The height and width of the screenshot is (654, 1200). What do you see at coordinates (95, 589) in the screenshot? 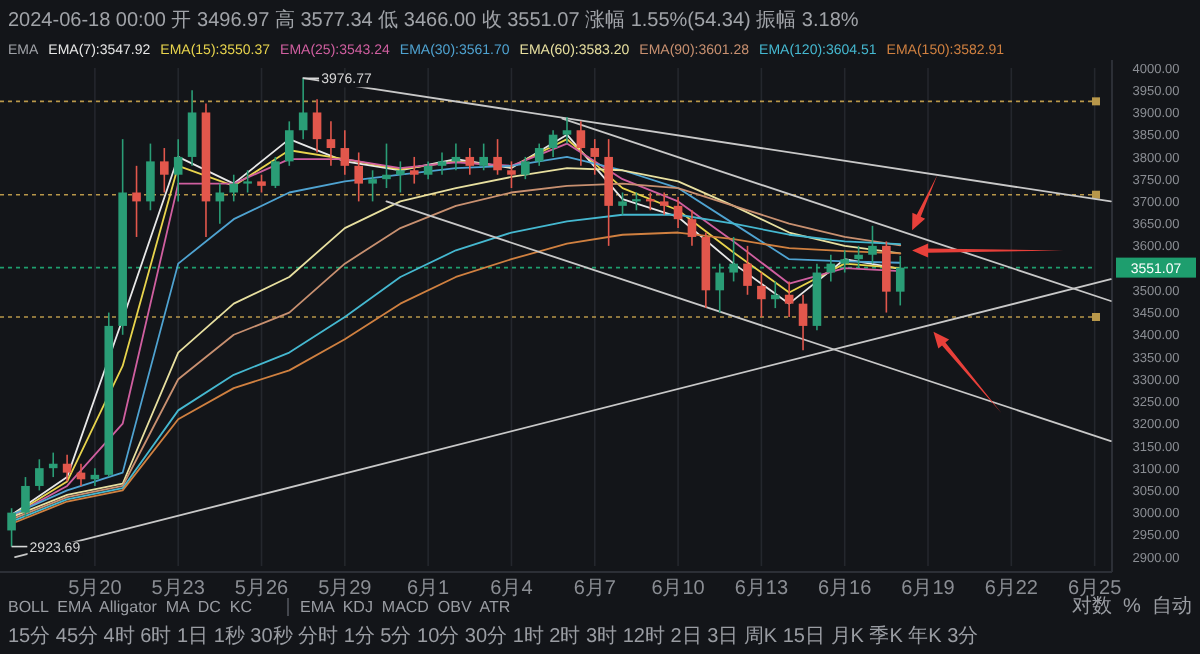
I see `x-tick-label: 5月20` at bounding box center [95, 589].